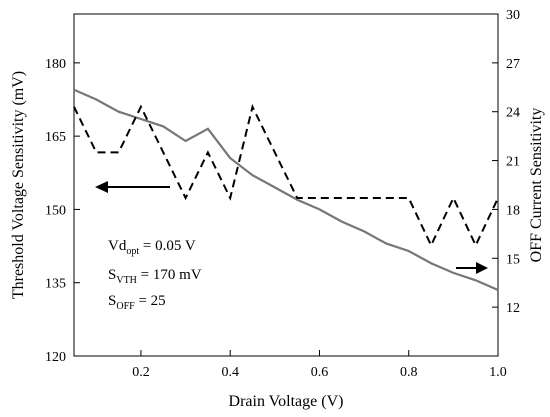 The height and width of the screenshot is (417, 550). I want to click on y-right-tick-label: 24, so click(513, 113).